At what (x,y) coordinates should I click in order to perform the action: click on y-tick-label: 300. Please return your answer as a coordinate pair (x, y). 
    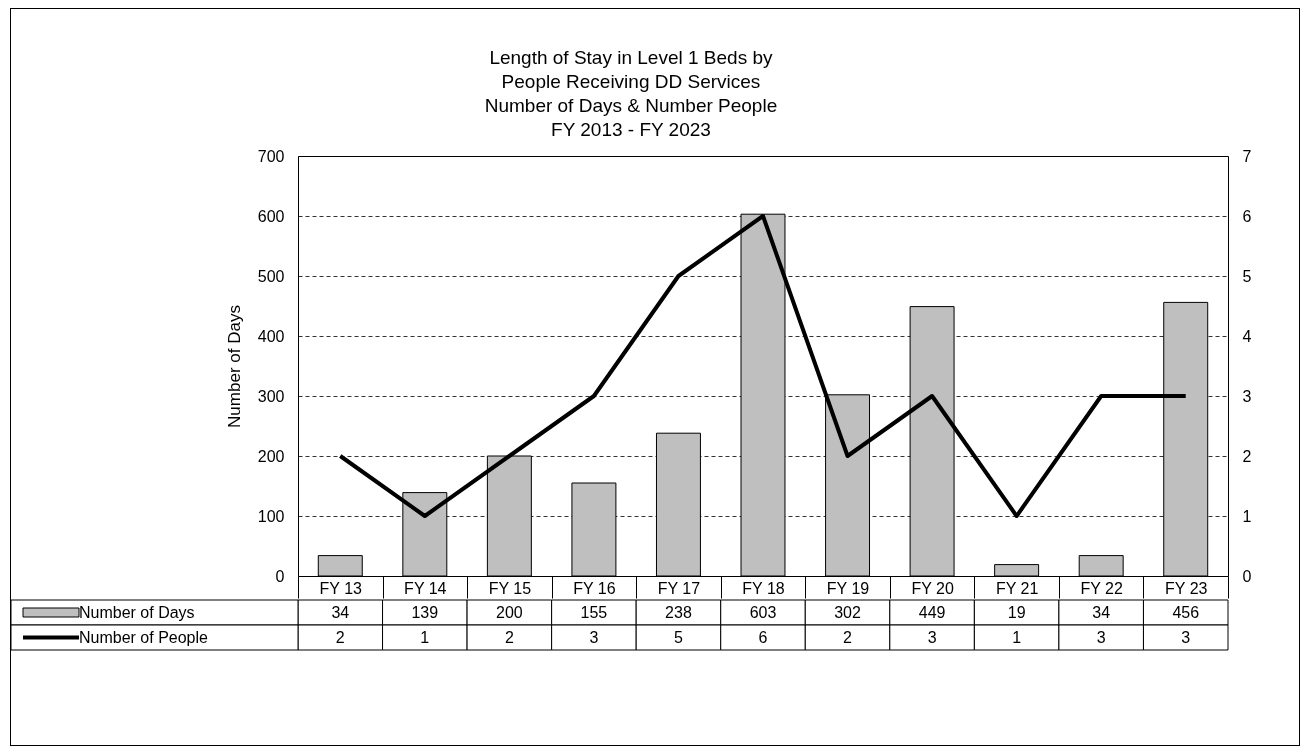
    Looking at the image, I should click on (271, 396).